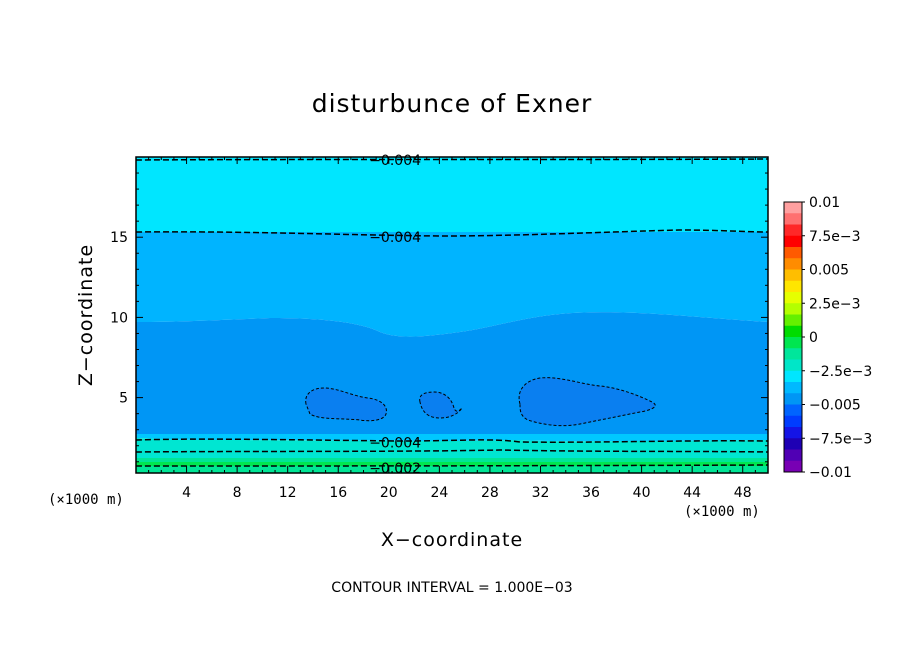  I want to click on colorbar-tick-label: −0.01, so click(830, 473).